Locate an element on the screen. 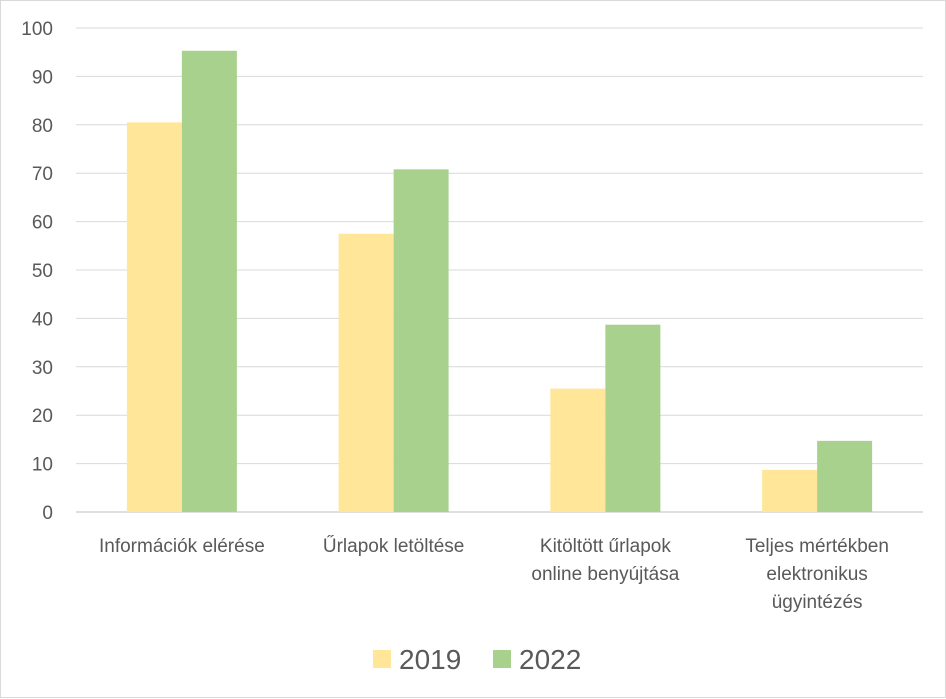 The image size is (946, 699). y-tick-label: 60 is located at coordinates (42, 223).